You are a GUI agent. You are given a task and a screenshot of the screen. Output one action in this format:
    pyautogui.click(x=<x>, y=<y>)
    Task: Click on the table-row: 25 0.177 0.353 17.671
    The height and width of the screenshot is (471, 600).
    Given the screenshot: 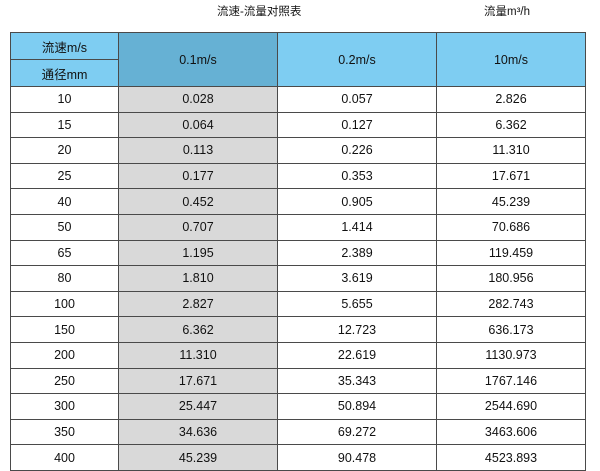 What is the action you would take?
    pyautogui.click(x=298, y=176)
    